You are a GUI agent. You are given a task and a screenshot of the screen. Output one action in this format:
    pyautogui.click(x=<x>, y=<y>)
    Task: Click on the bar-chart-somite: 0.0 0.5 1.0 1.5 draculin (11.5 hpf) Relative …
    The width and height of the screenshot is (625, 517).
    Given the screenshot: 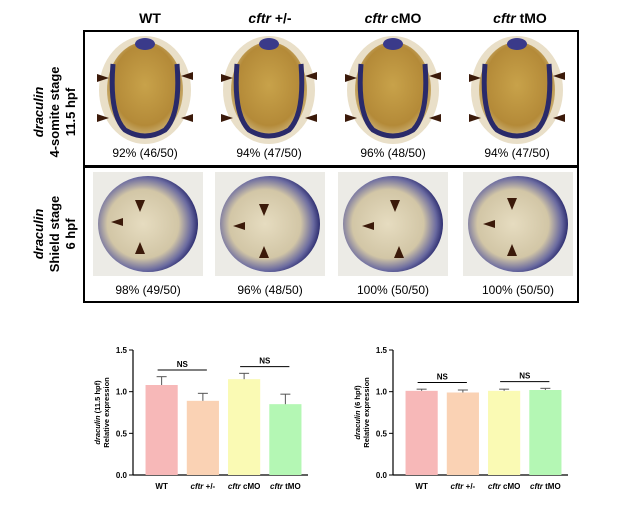 What is the action you would take?
    pyautogui.click(x=198, y=422)
    